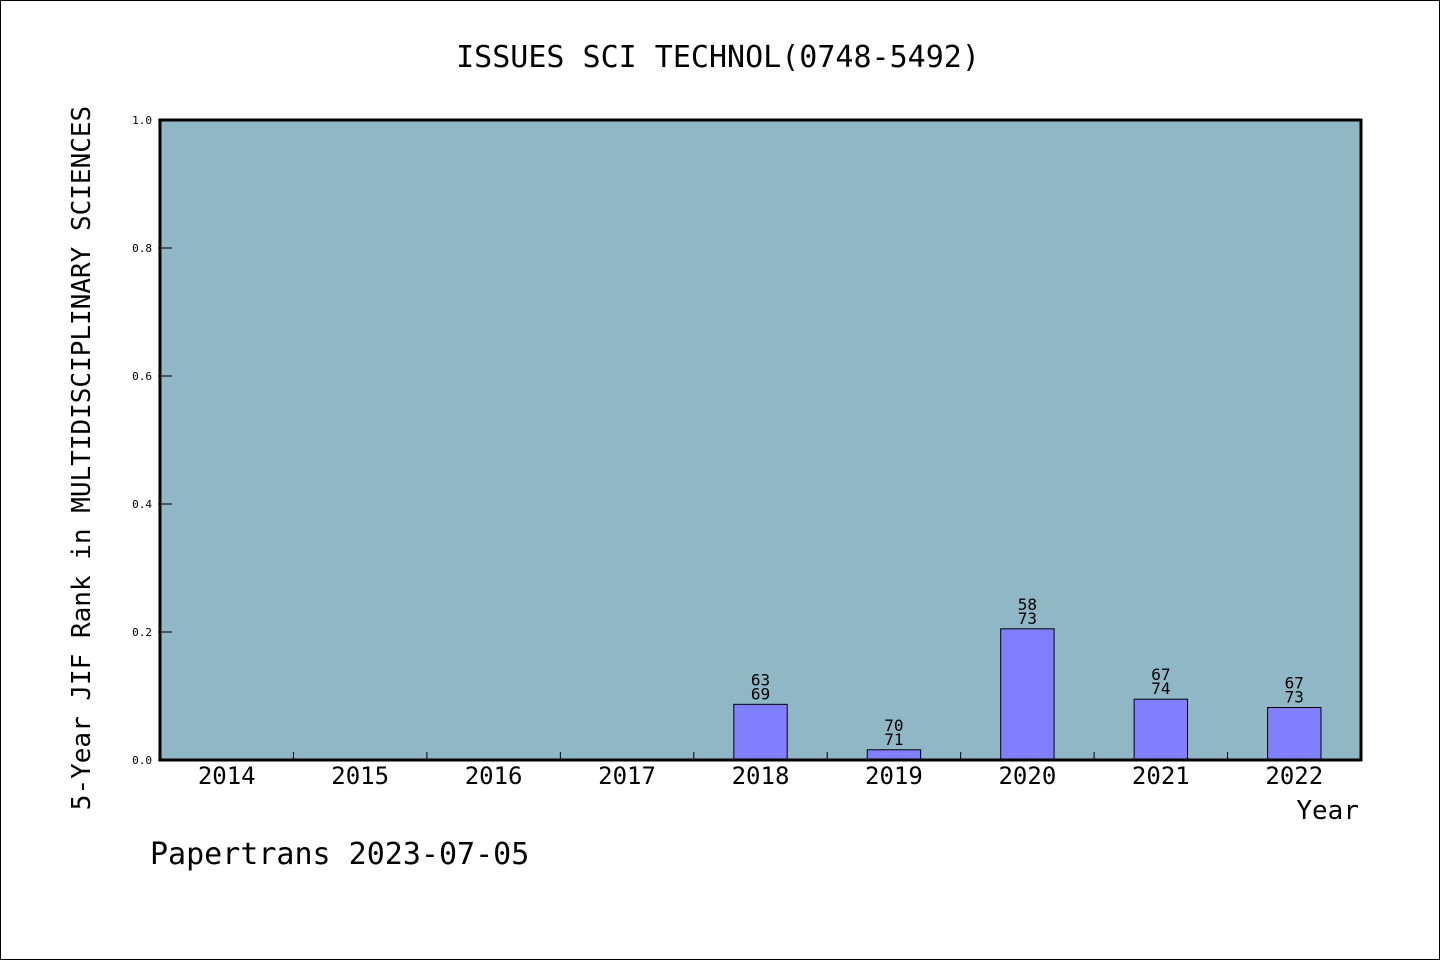 This screenshot has width=1440, height=960. Describe the element at coordinates (142, 760) in the screenshot. I see `y-tick-label: 0.0` at that location.